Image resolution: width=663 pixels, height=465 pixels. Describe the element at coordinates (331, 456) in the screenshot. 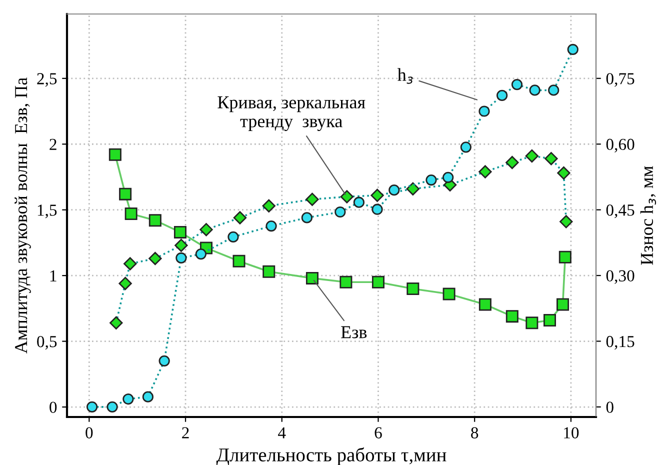

I see `x-axis-title: Длительность работы τ,мин` at that location.